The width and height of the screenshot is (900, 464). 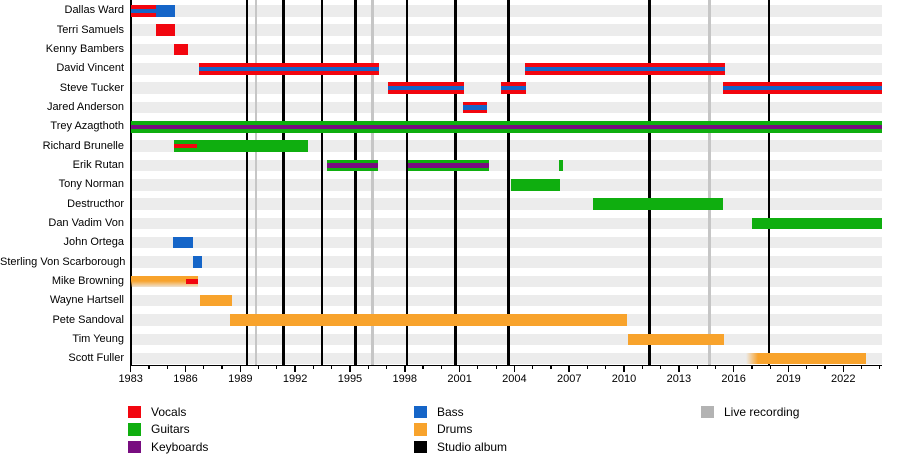 What do you see at coordinates (505, 365) in the screenshot?
I see `axis-line` at bounding box center [505, 365].